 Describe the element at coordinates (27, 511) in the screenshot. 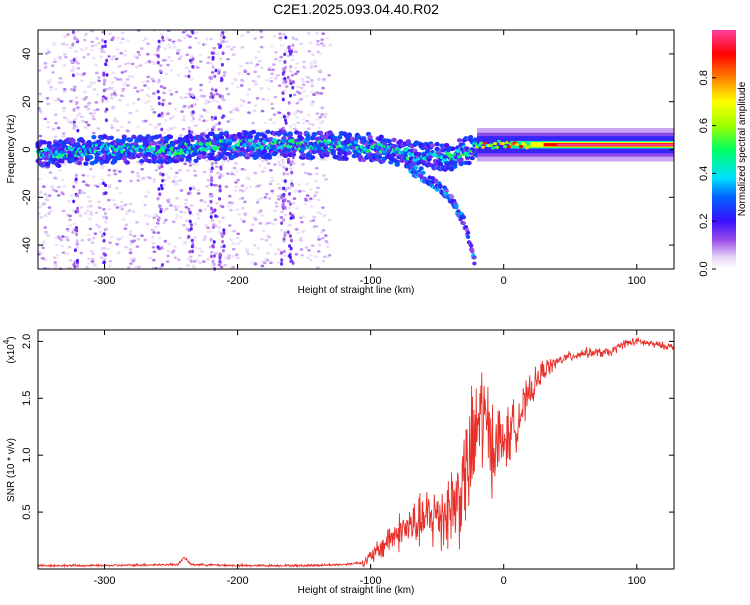

I see `snr-y-tick-label: 0.5` at that location.